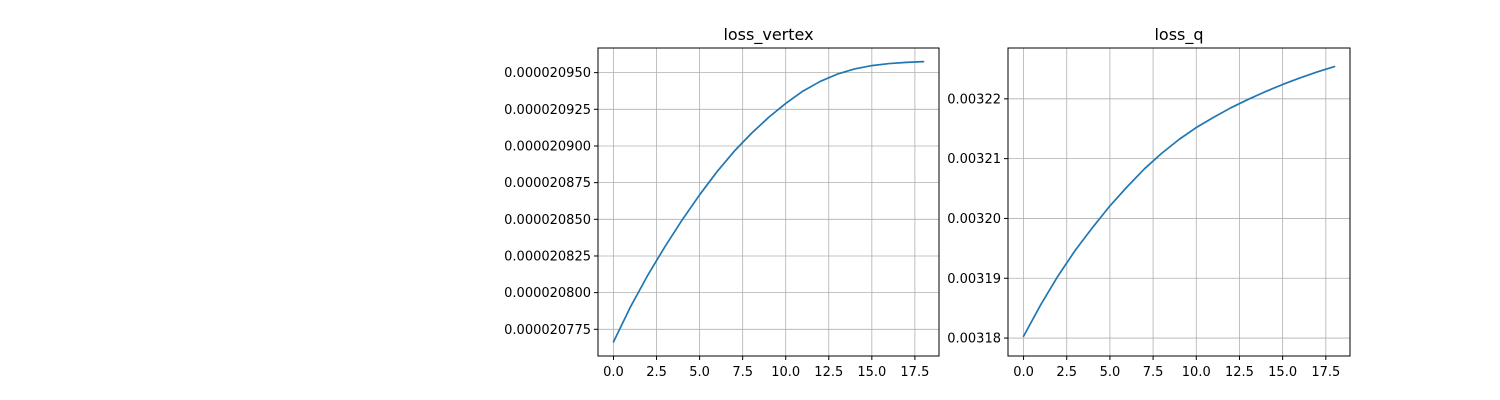 The height and width of the screenshot is (400, 1500). What do you see at coordinates (974, 159) in the screenshot?
I see `y-tick-label: 0.00321` at bounding box center [974, 159].